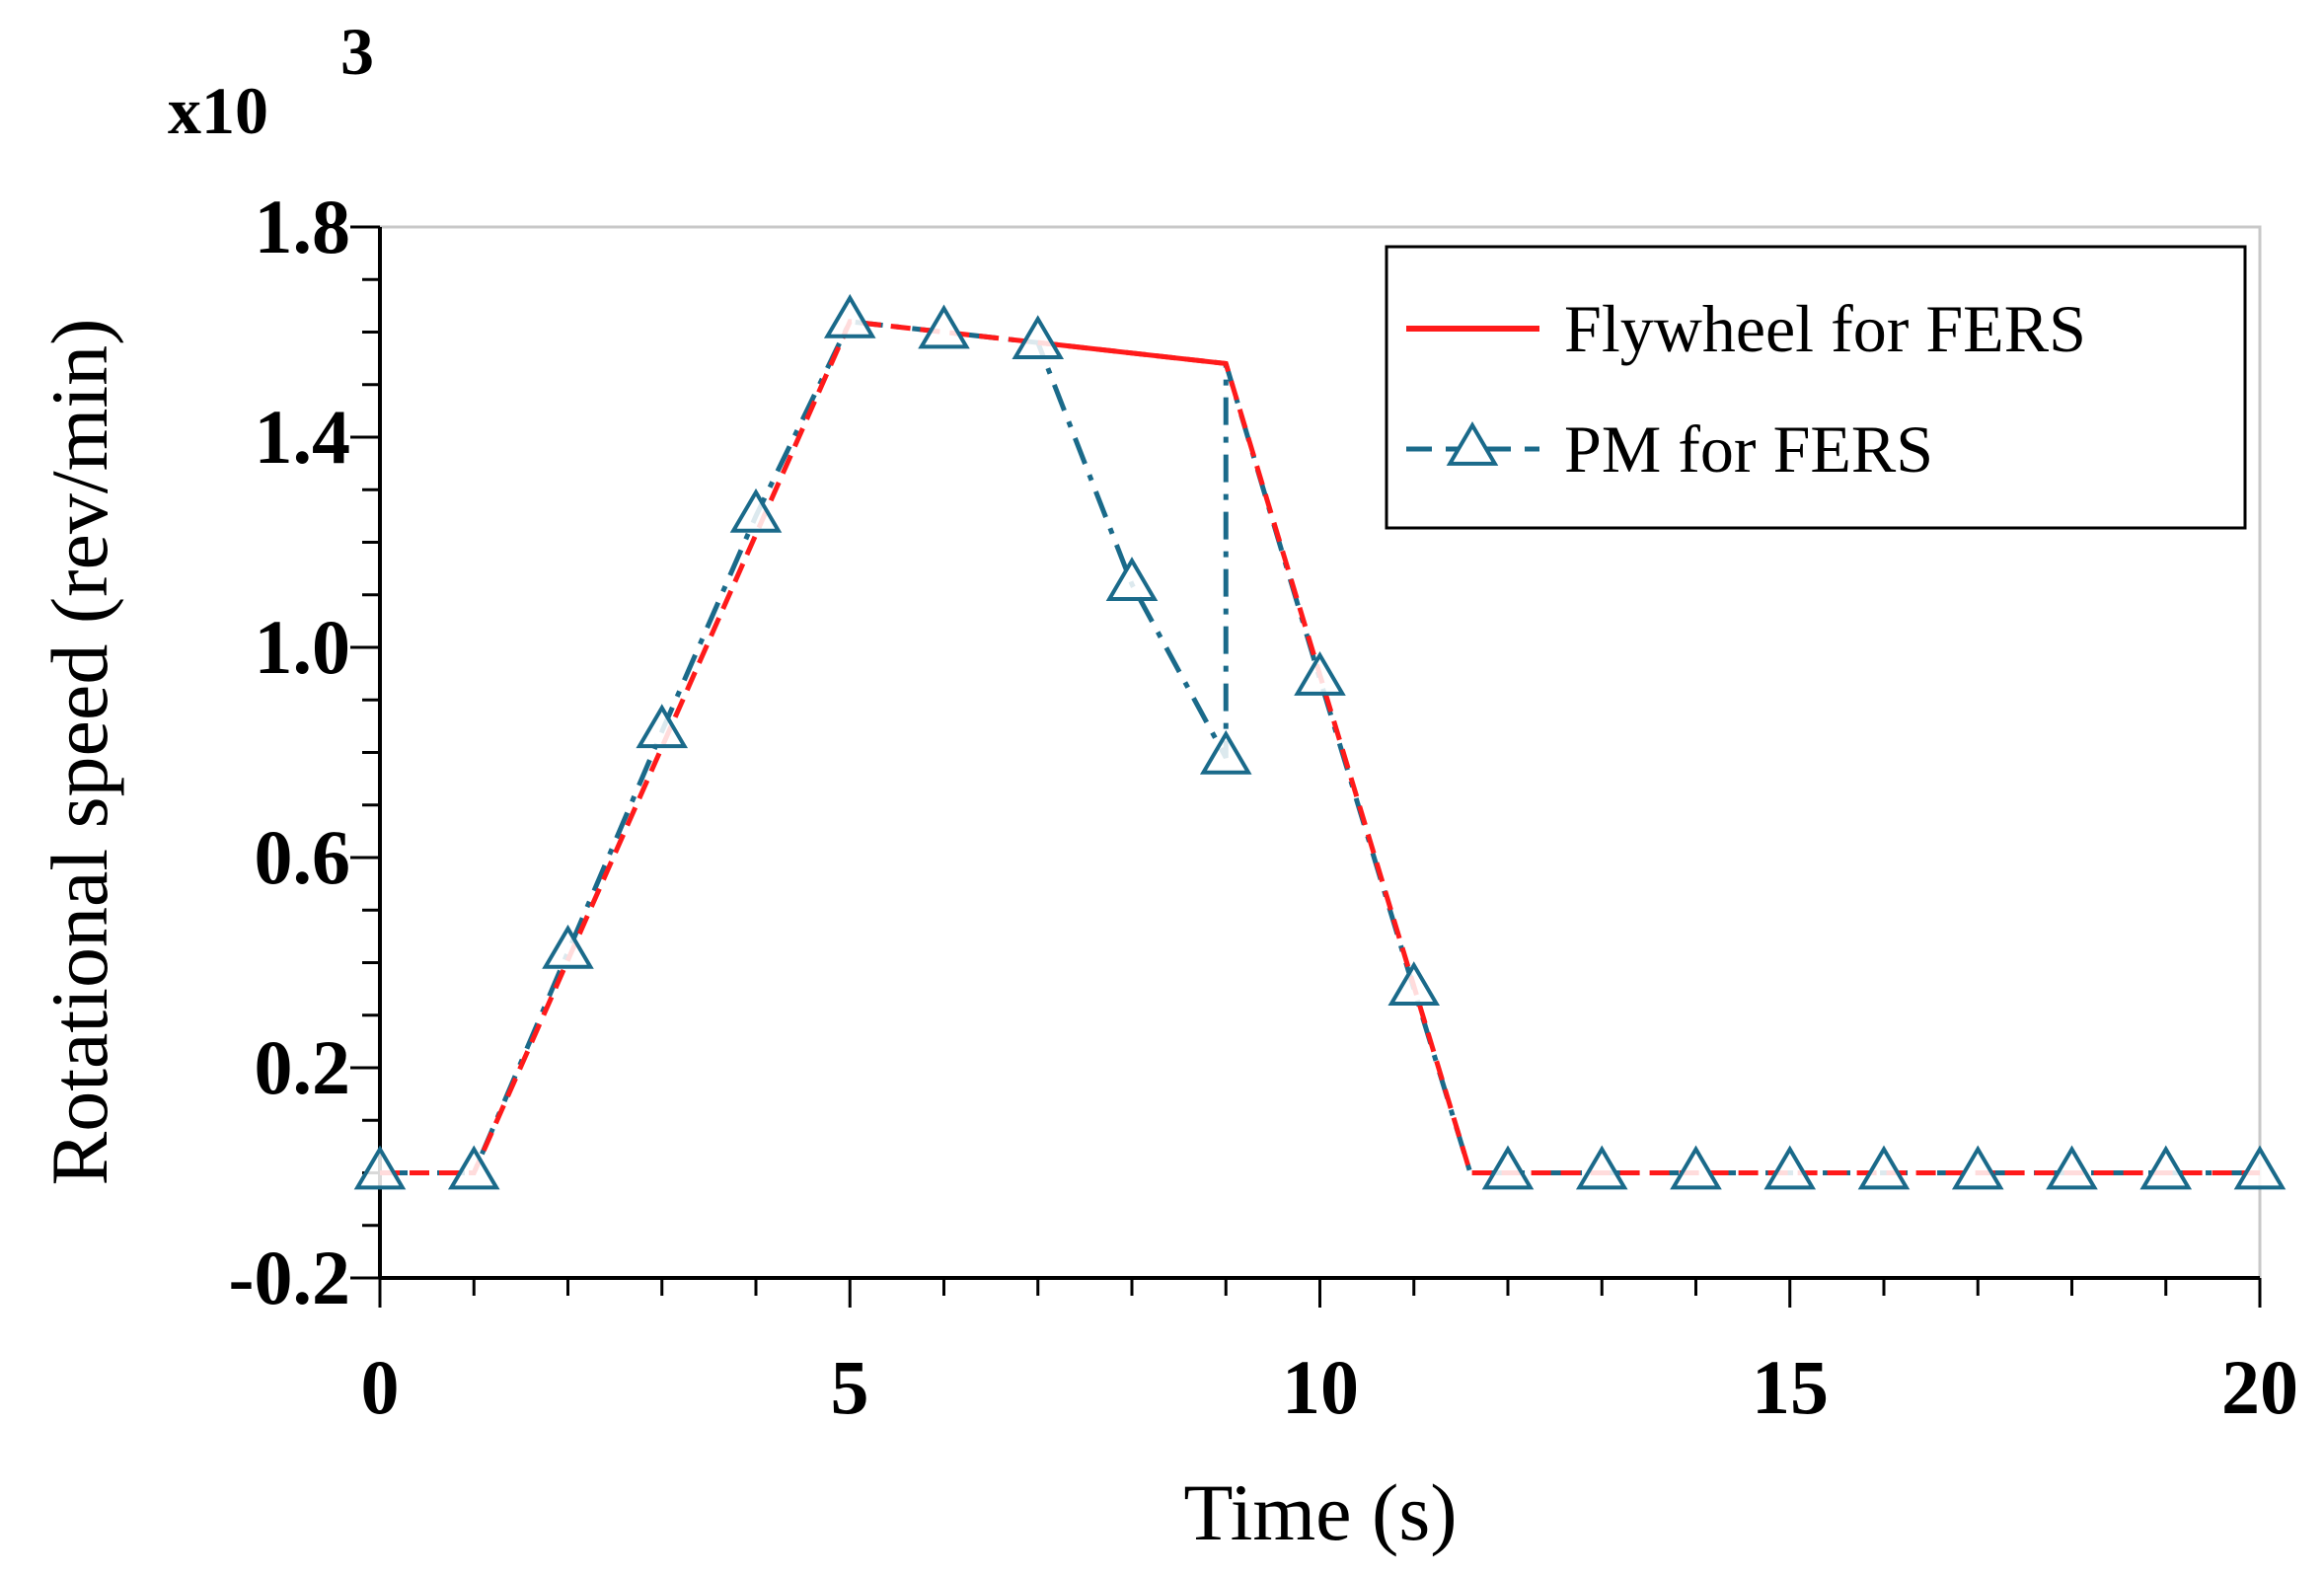  I want to click on y-tick-label: 1.8, so click(303, 227).